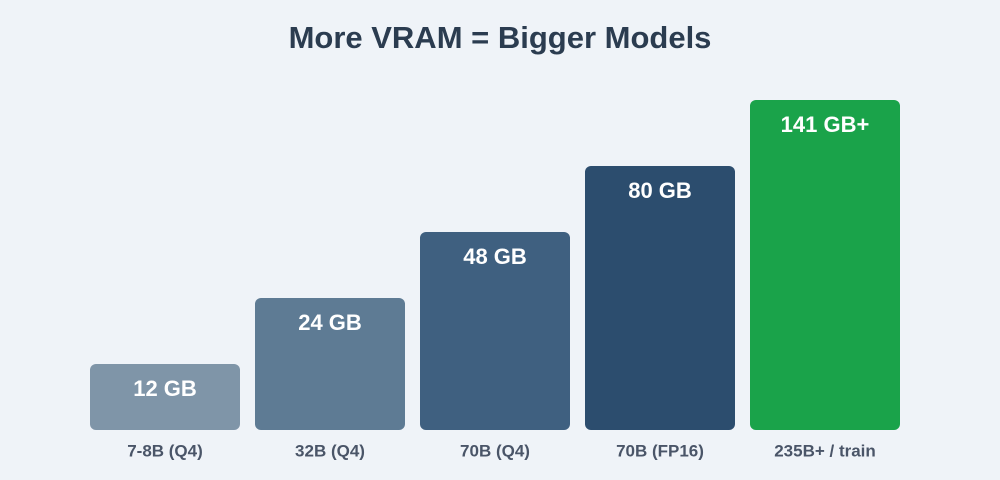  What do you see at coordinates (660, 450) in the screenshot?
I see `category-label: 70B (FP16)` at bounding box center [660, 450].